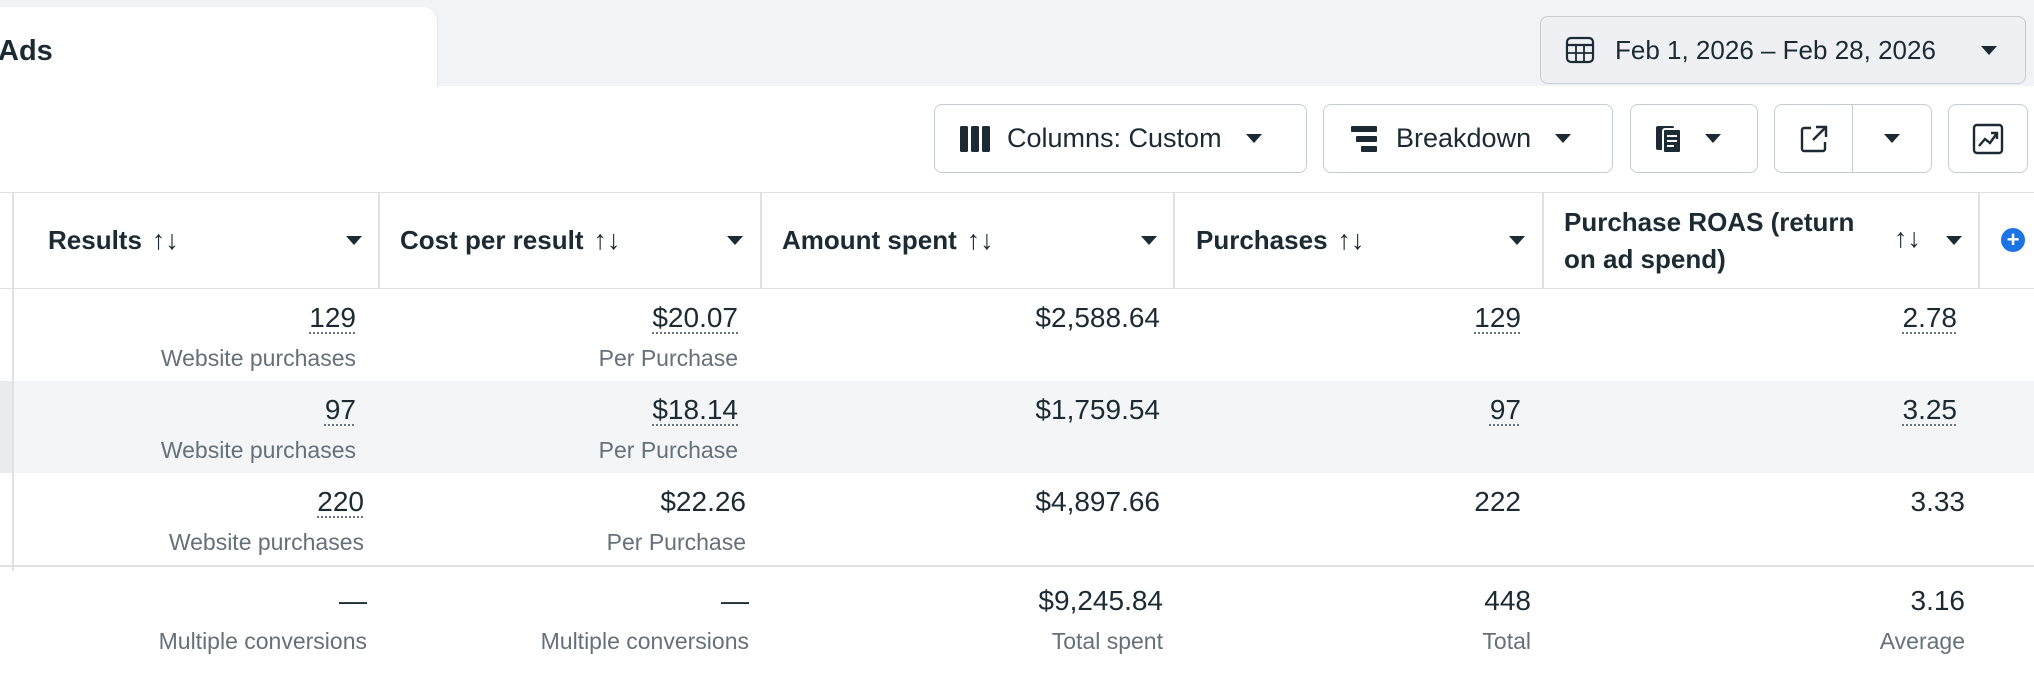 The image size is (2034, 676). What do you see at coordinates (95, 240) in the screenshot?
I see `column-header-label: Results` at bounding box center [95, 240].